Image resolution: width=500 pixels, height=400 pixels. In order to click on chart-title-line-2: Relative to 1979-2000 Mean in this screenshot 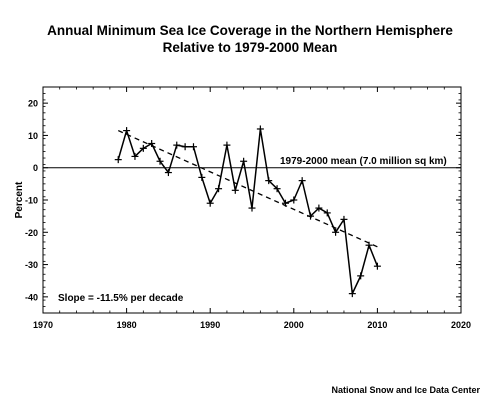, I will do `click(250, 47)`.